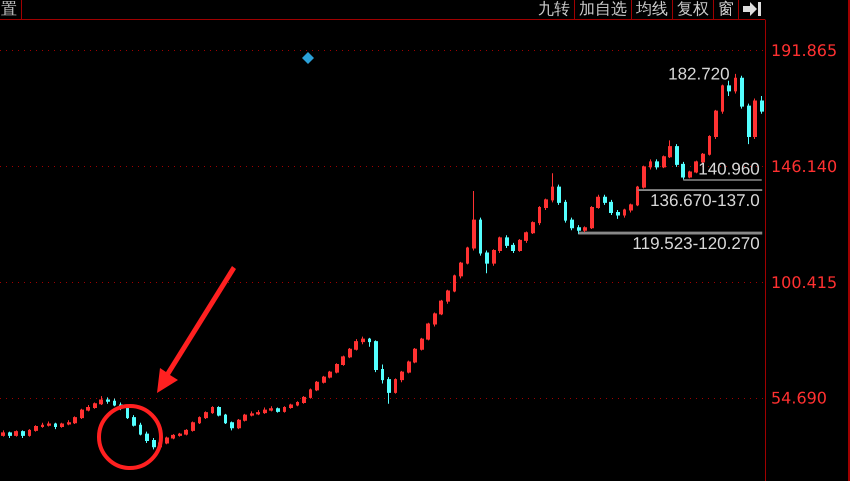 The width and height of the screenshot is (850, 481). Describe the element at coordinates (705, 200) in the screenshot. I see `band-label: 136.670-137.0` at that location.